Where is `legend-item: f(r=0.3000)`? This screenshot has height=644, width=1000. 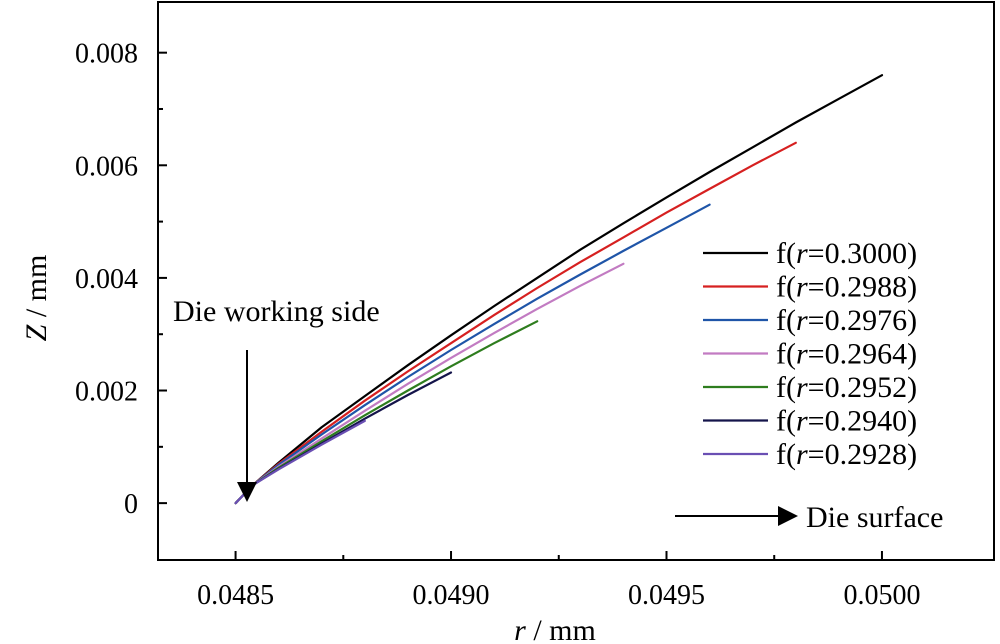 legend-item: f(r=0.3000) is located at coordinates (810, 253).